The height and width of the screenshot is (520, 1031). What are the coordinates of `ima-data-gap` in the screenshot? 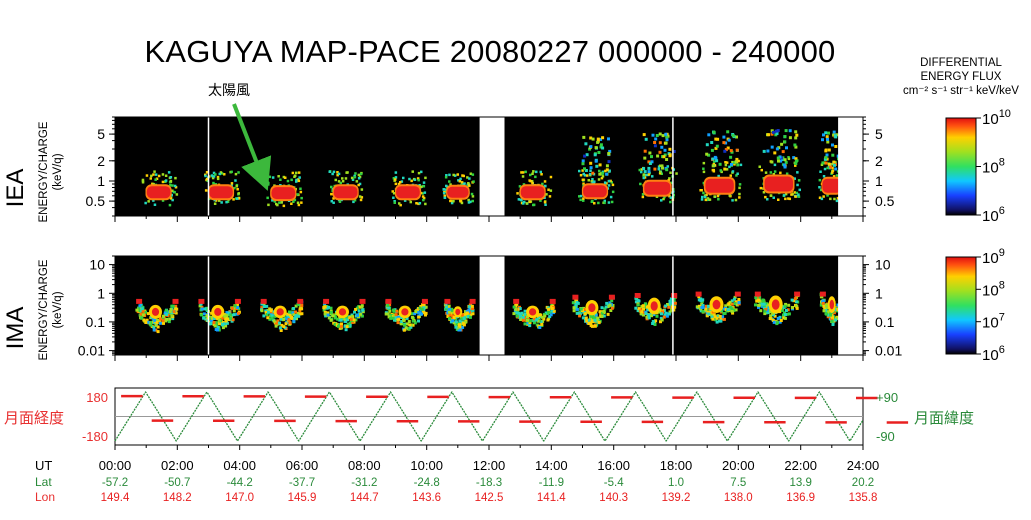 It's located at (492, 305).